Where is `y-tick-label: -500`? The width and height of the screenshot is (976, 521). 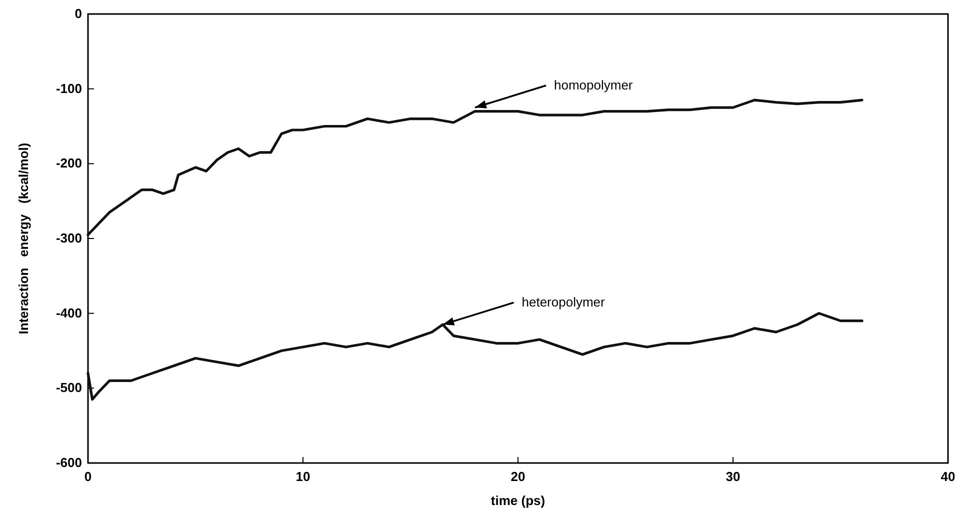 y-tick-label: -500 is located at coordinates (69, 388).